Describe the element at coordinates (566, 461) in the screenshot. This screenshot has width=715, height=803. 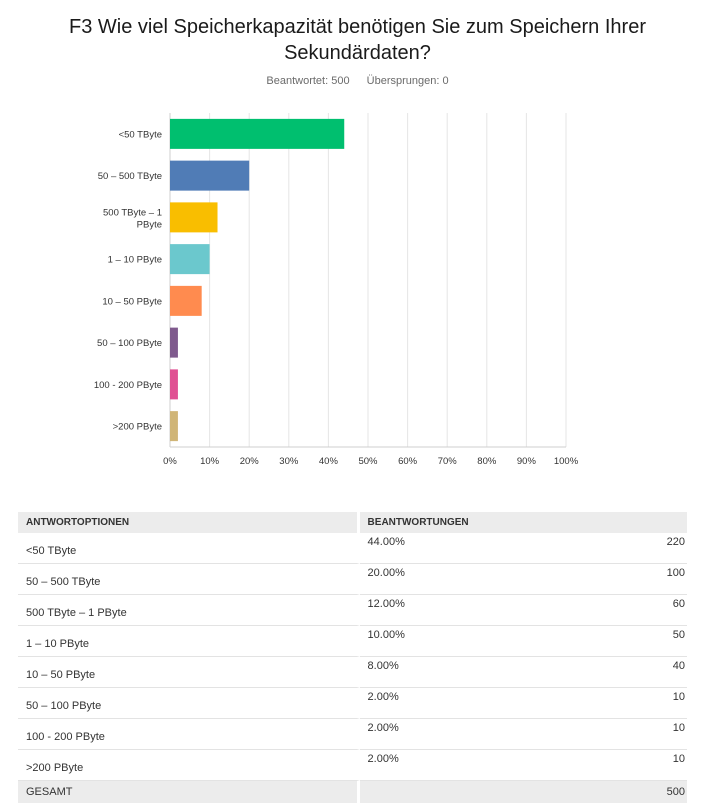
I see `x-tick-label: 100%` at that location.